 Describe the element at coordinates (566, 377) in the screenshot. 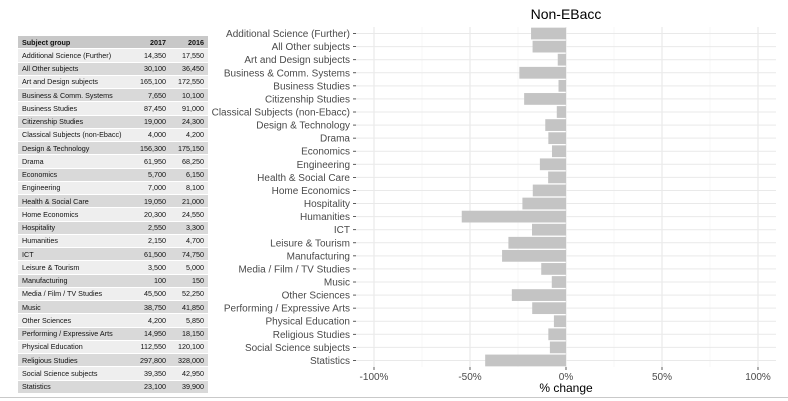

I see `x-tick-label: 0%` at that location.